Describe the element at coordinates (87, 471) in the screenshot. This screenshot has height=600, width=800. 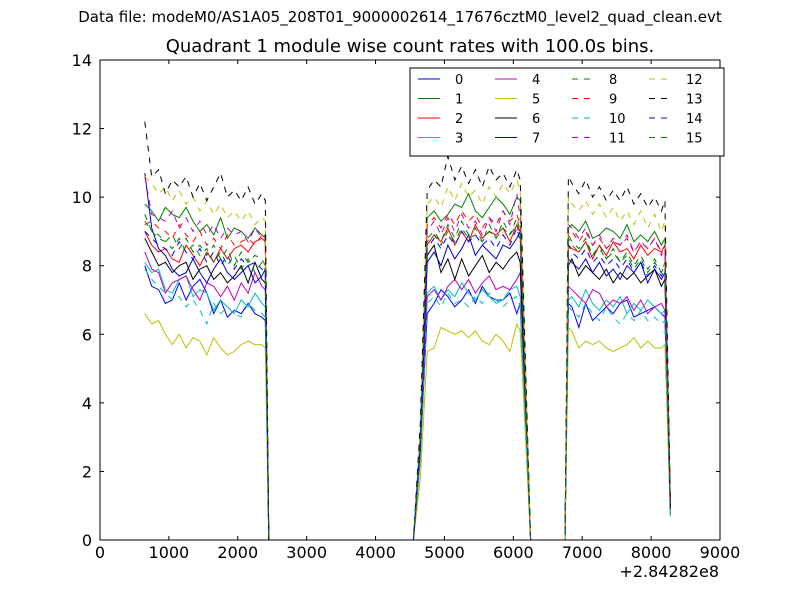
I see `y-tick-label: 2` at that location.